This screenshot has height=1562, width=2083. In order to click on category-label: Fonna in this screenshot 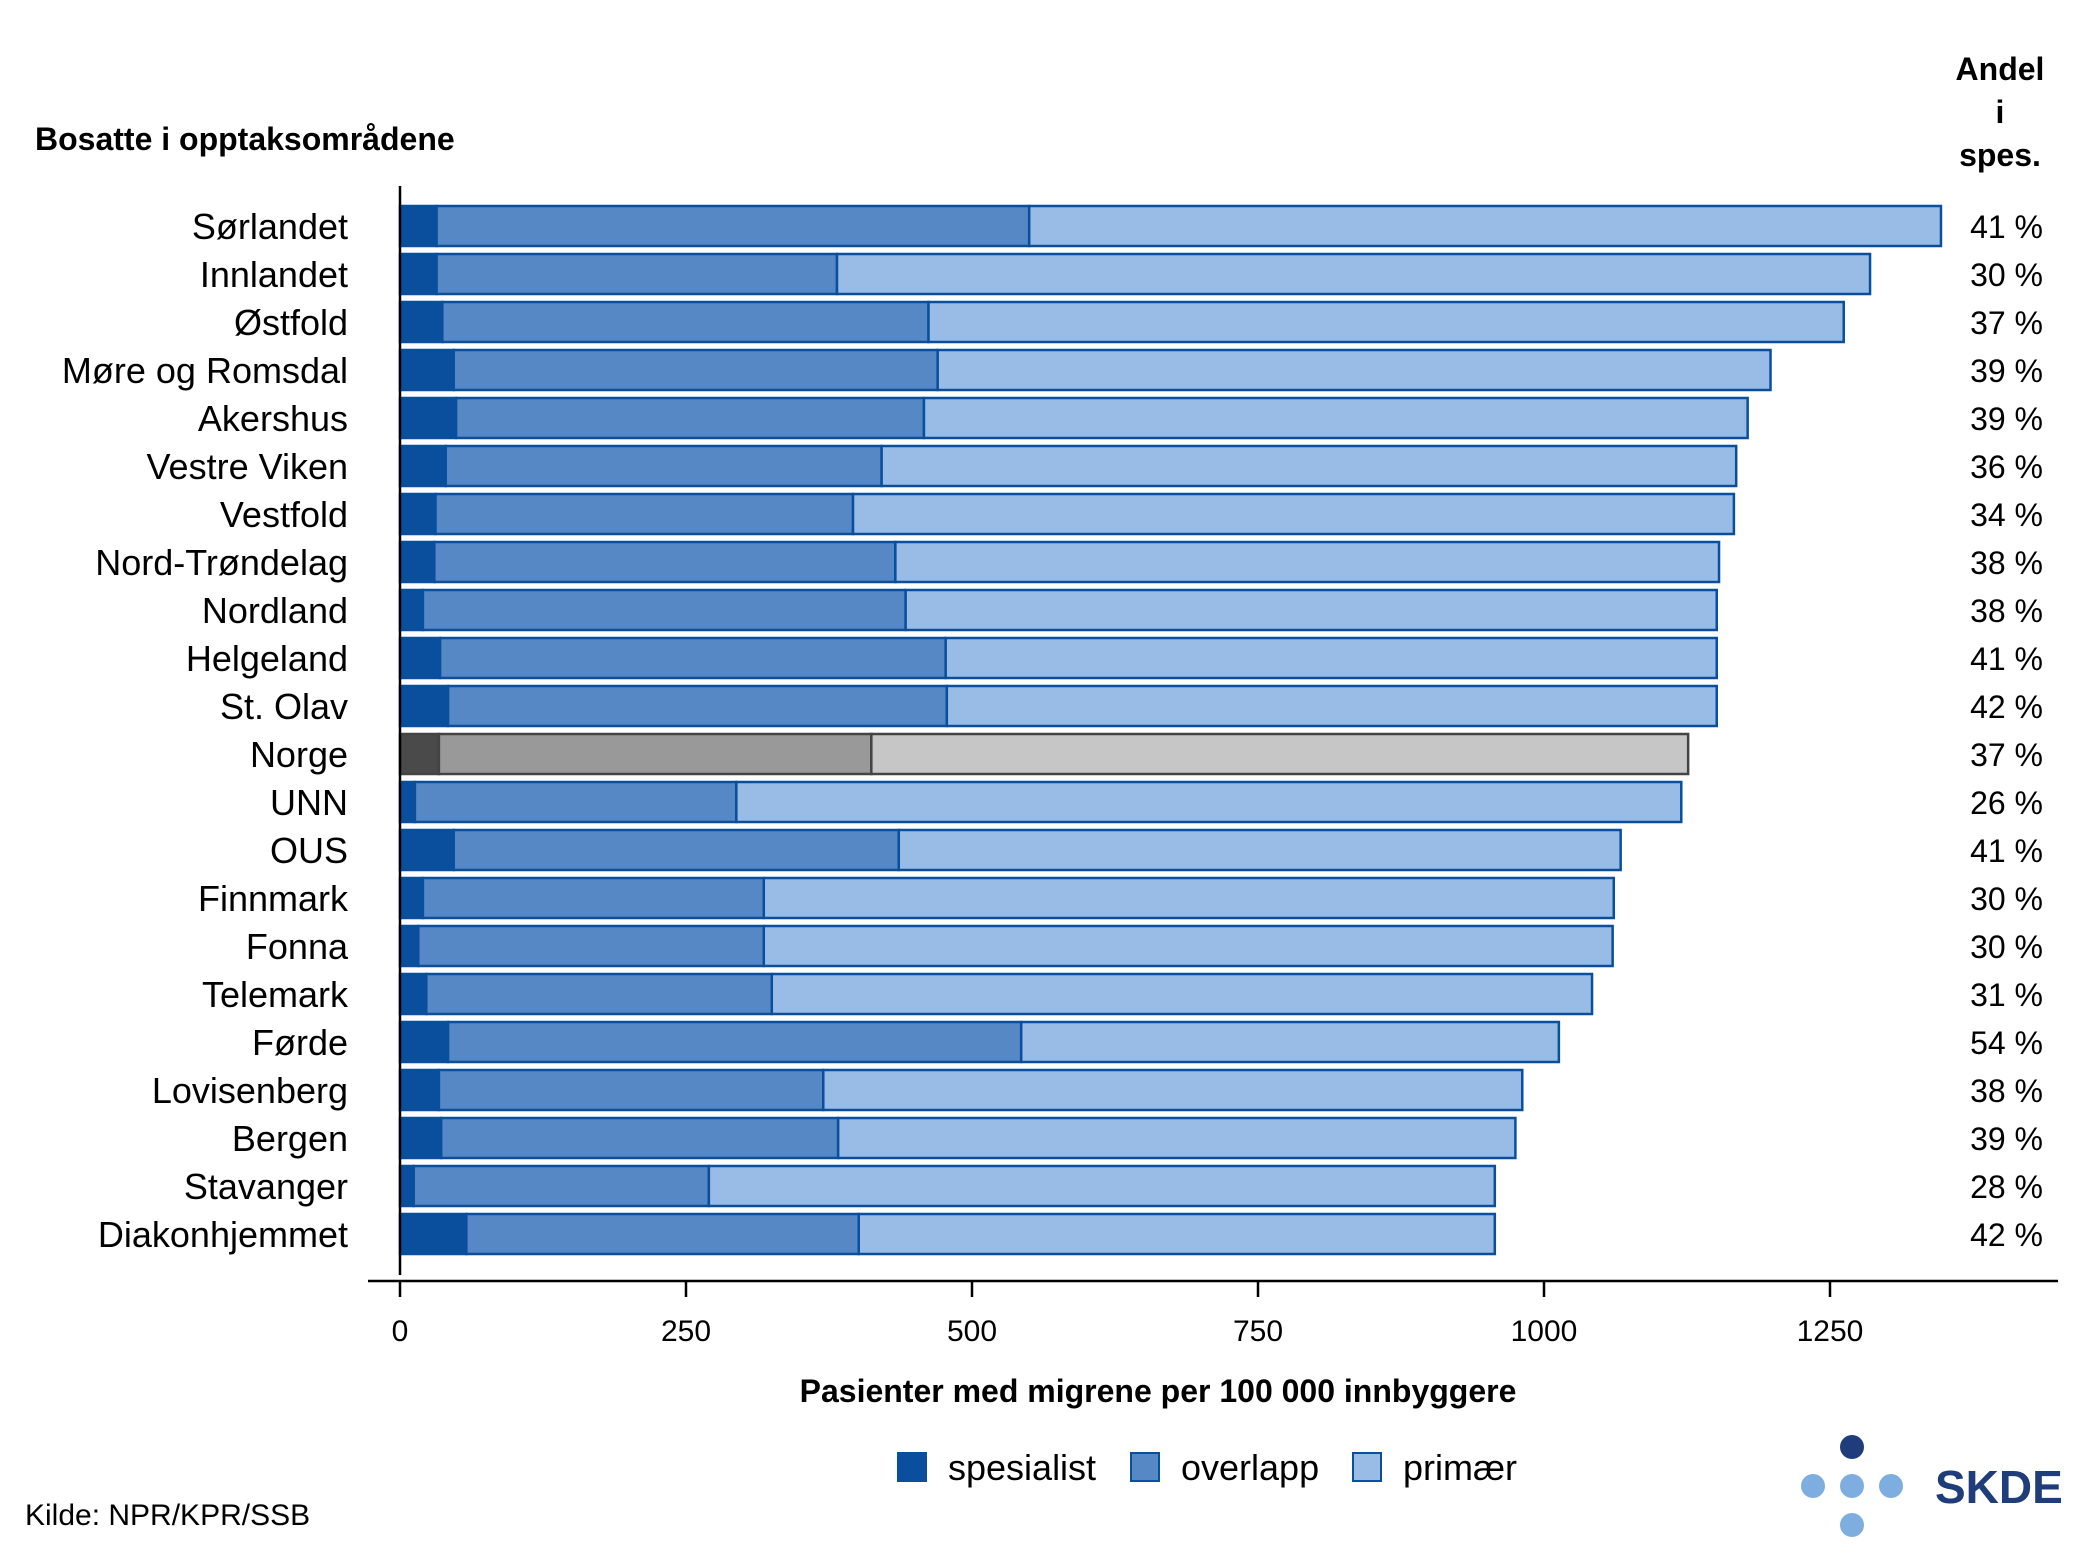, I will do `click(297, 946)`.